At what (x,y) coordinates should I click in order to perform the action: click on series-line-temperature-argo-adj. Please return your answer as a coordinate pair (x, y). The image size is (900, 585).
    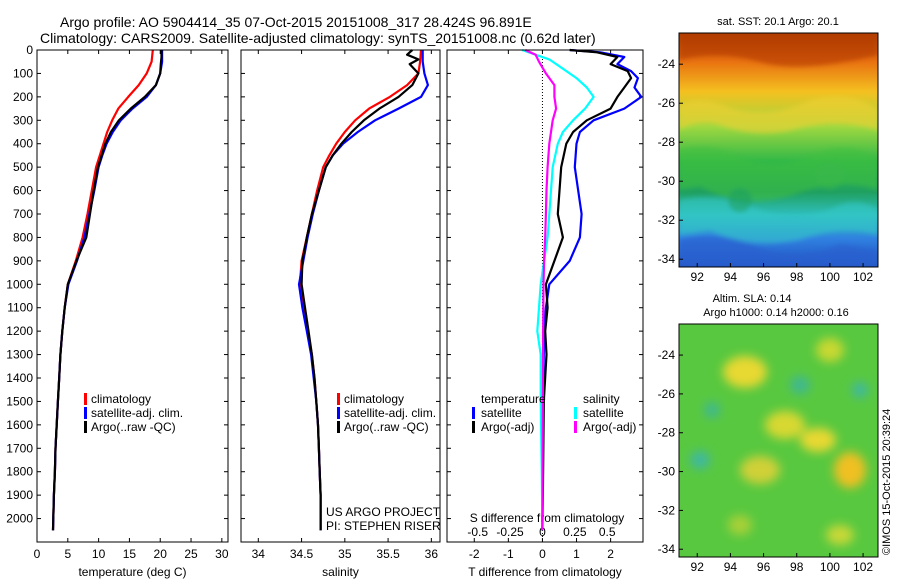
    Looking at the image, I should click on (587, 289).